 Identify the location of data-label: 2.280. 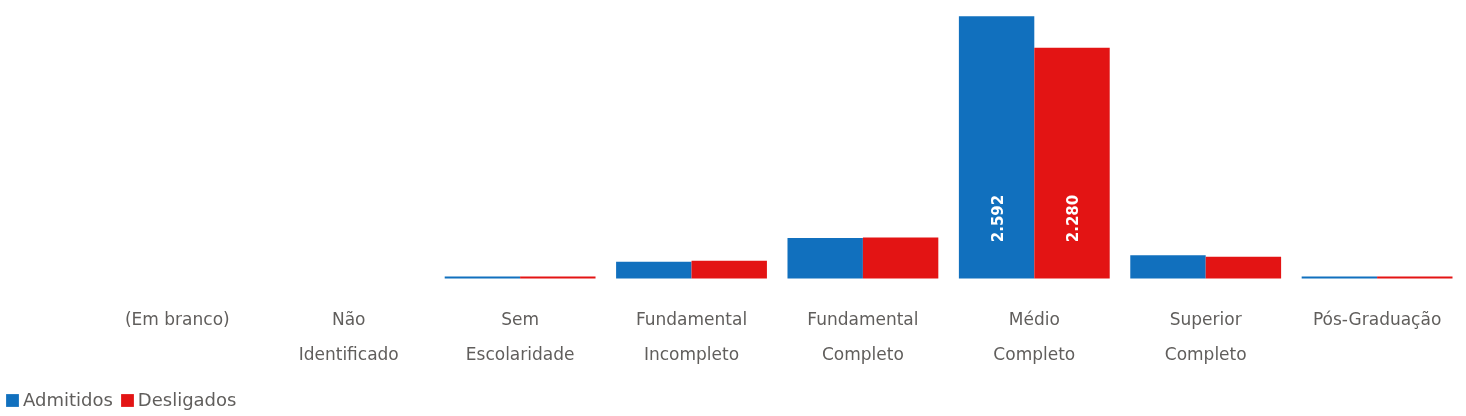
(1073, 218).